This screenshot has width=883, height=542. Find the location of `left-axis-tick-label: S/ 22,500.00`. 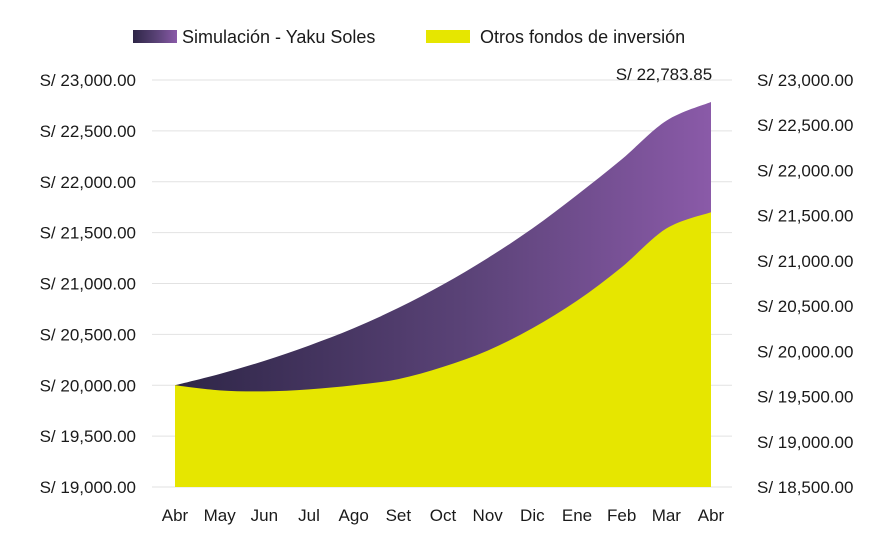

left-axis-tick-label: S/ 22,500.00 is located at coordinates (88, 131).